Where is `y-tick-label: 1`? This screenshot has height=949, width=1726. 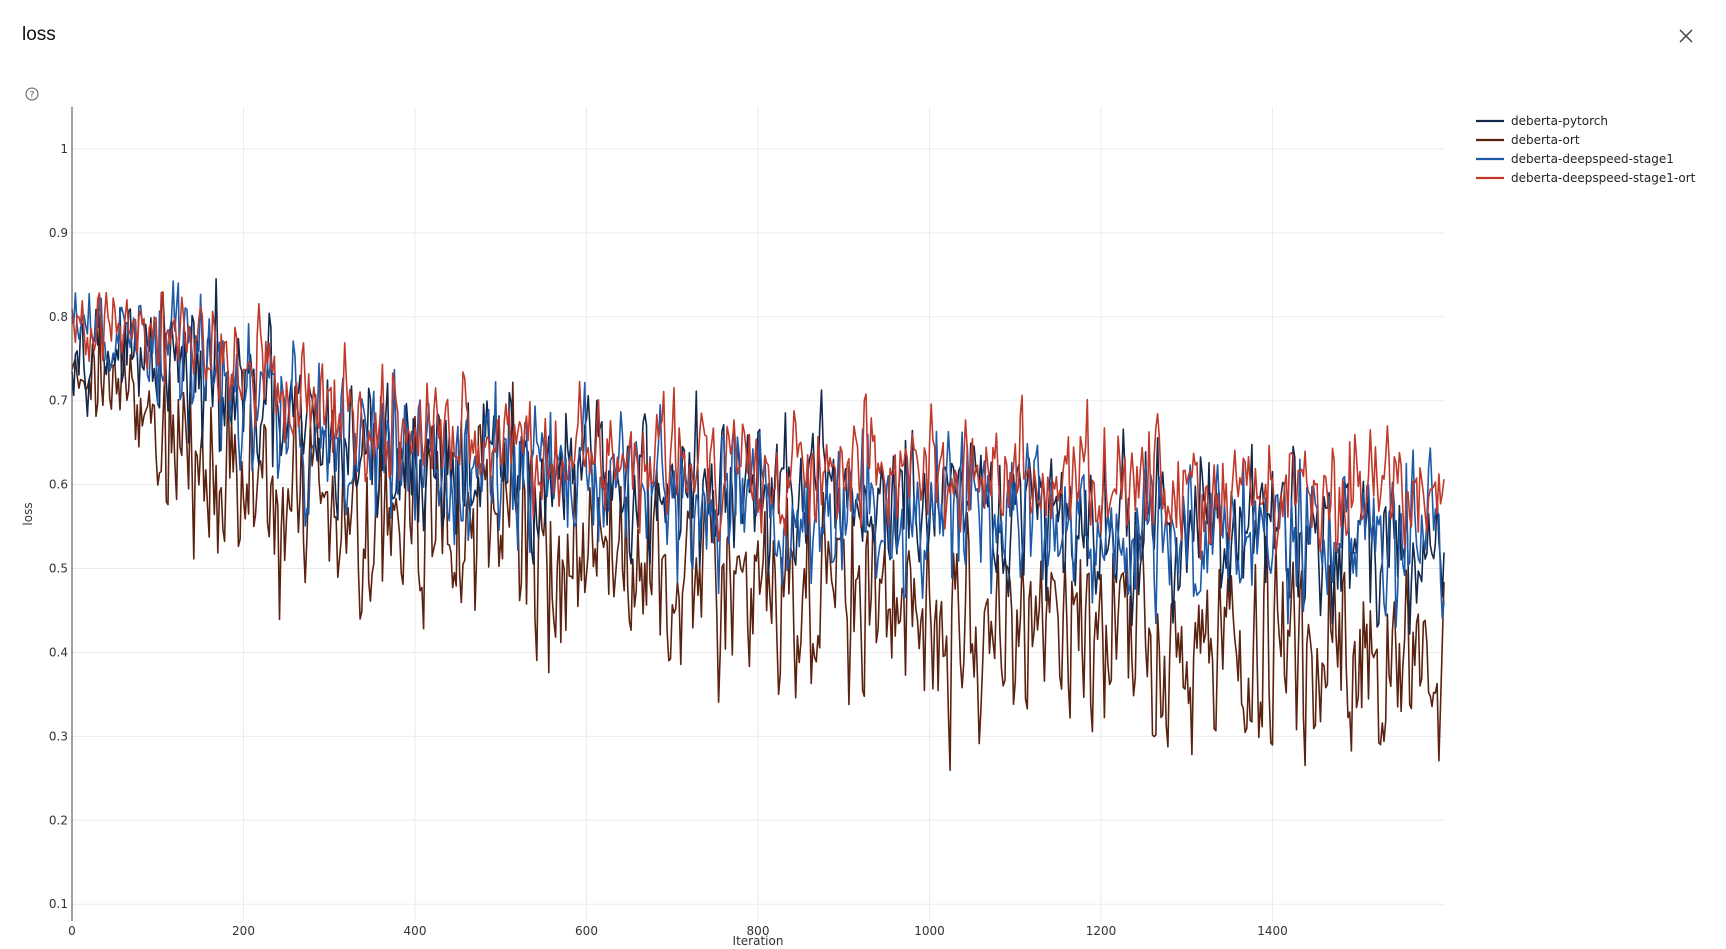 y-tick-label: 1 is located at coordinates (64, 149).